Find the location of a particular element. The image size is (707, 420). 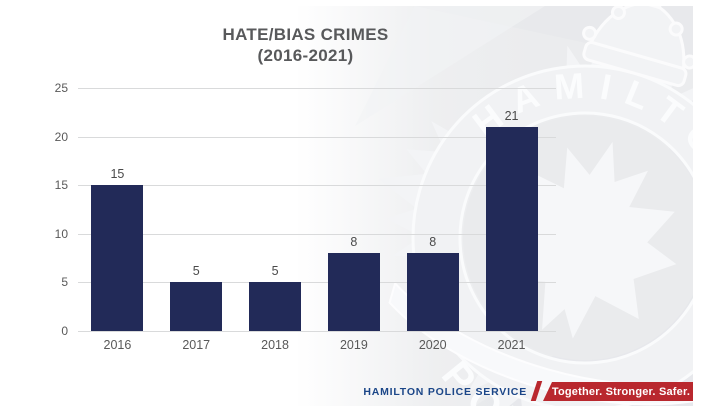

bar-2016 is located at coordinates (117, 258).